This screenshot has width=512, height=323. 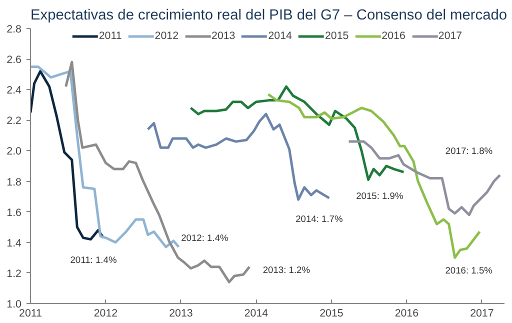 I want to click on x-tick-label: 2014, so click(x=256, y=314).